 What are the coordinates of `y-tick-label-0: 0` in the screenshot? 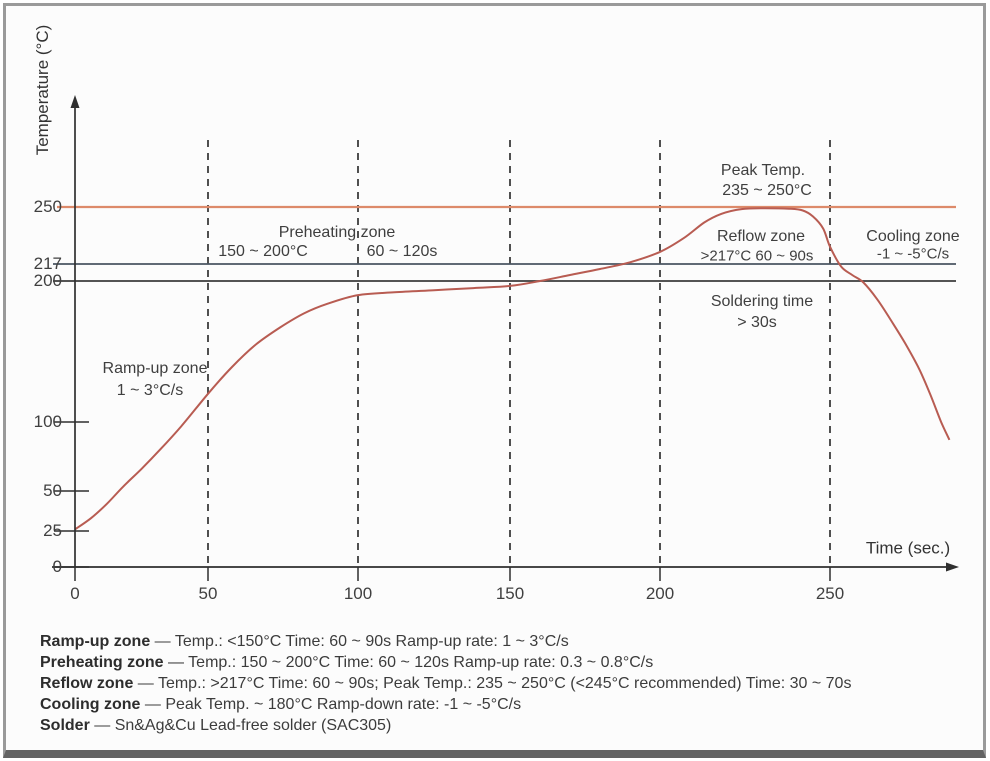 It's located at (57, 566).